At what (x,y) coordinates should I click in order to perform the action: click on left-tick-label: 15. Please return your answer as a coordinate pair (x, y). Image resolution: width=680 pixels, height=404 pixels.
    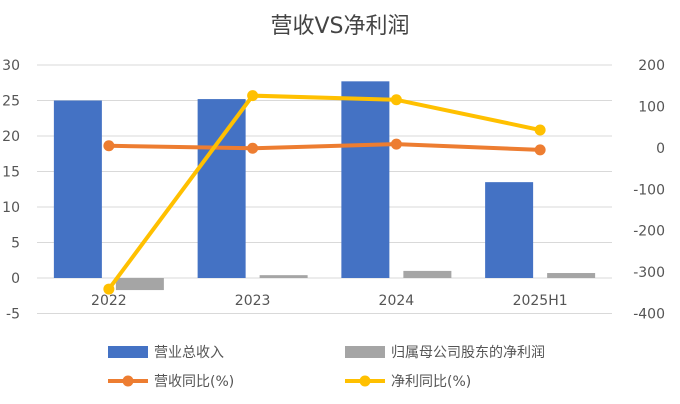
    Looking at the image, I should click on (11, 173).